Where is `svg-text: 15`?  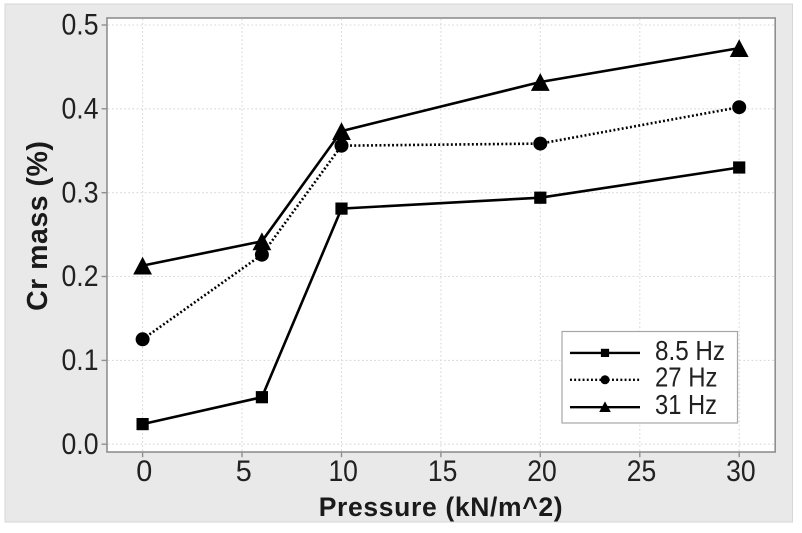 svg-text: 15 is located at coordinates (443, 471).